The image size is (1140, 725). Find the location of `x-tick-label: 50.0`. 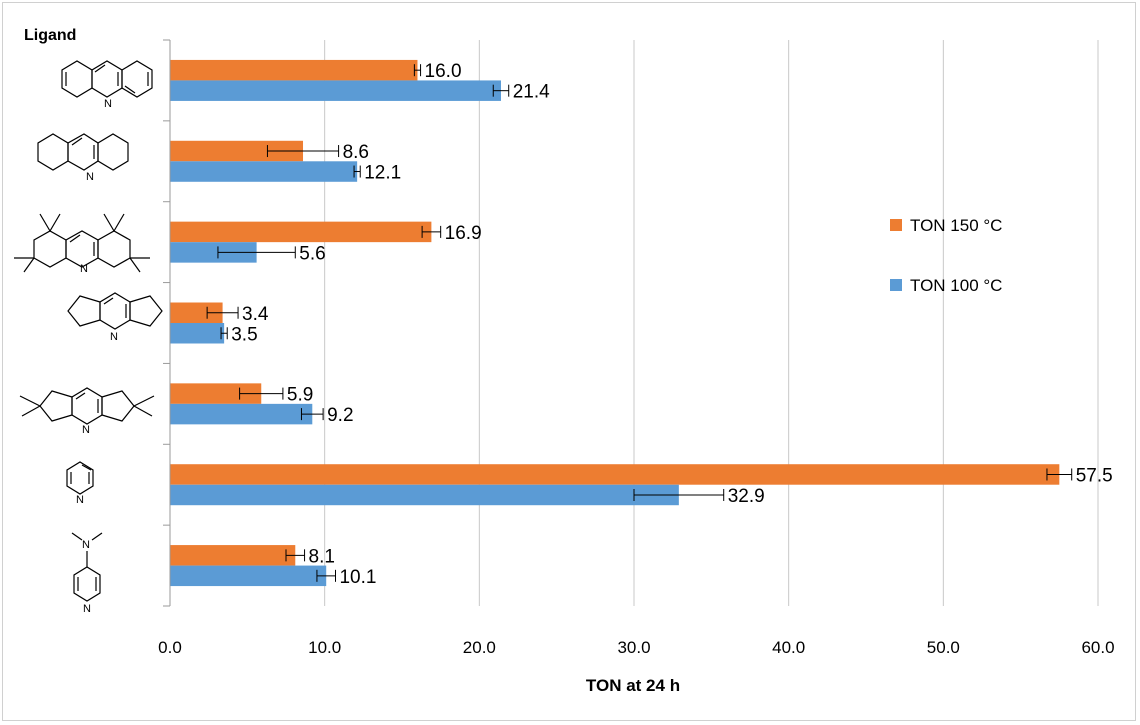

x-tick-label: 50.0 is located at coordinates (943, 647).